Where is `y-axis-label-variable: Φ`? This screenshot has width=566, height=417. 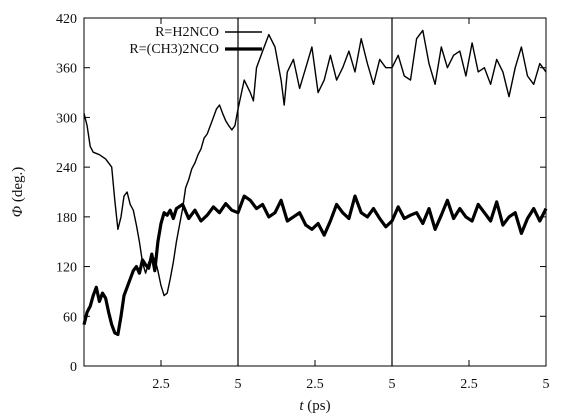
y-axis-label-variable: Φ is located at coordinates (18, 211).